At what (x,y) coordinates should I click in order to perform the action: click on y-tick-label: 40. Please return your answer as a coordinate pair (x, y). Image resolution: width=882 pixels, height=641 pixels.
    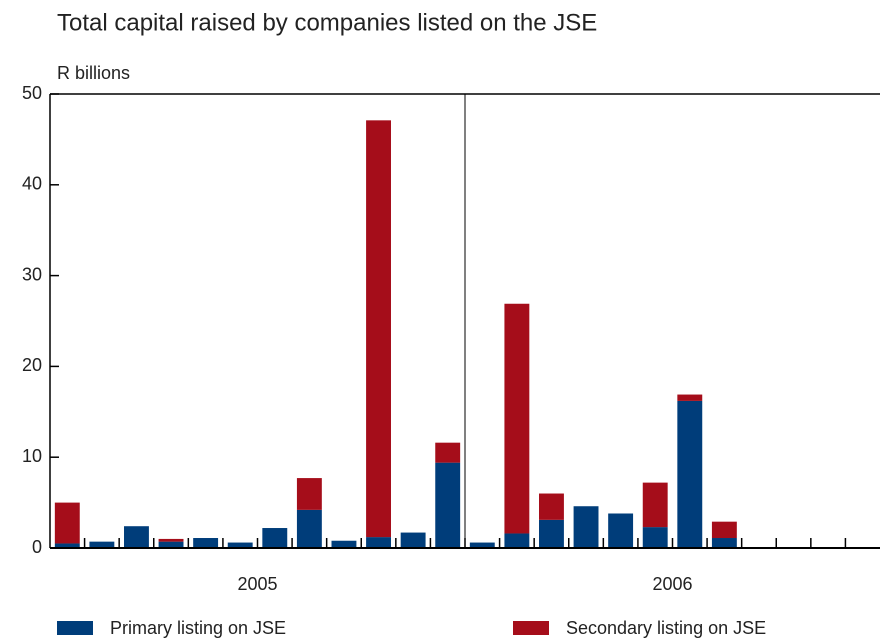
    Looking at the image, I should click on (32, 184).